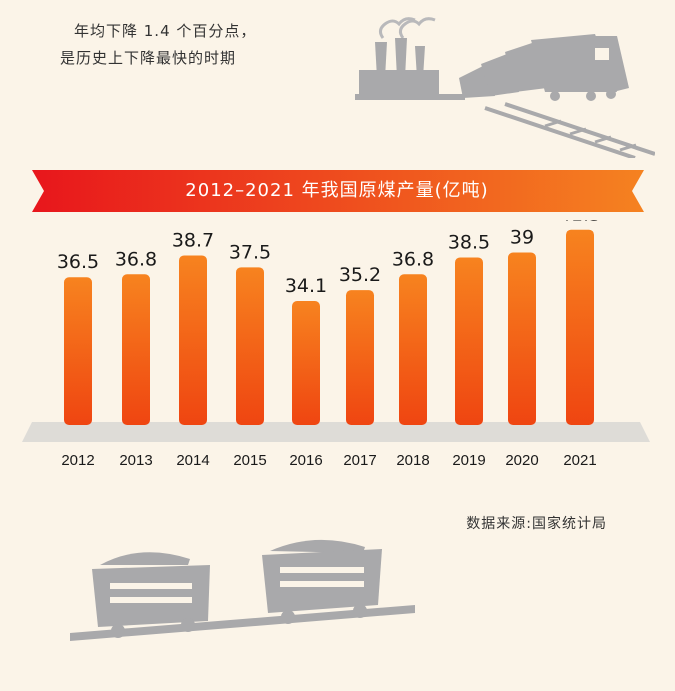 The height and width of the screenshot is (691, 675). Describe the element at coordinates (579, 460) in the screenshot. I see `x-tick-2021: 2021` at that location.